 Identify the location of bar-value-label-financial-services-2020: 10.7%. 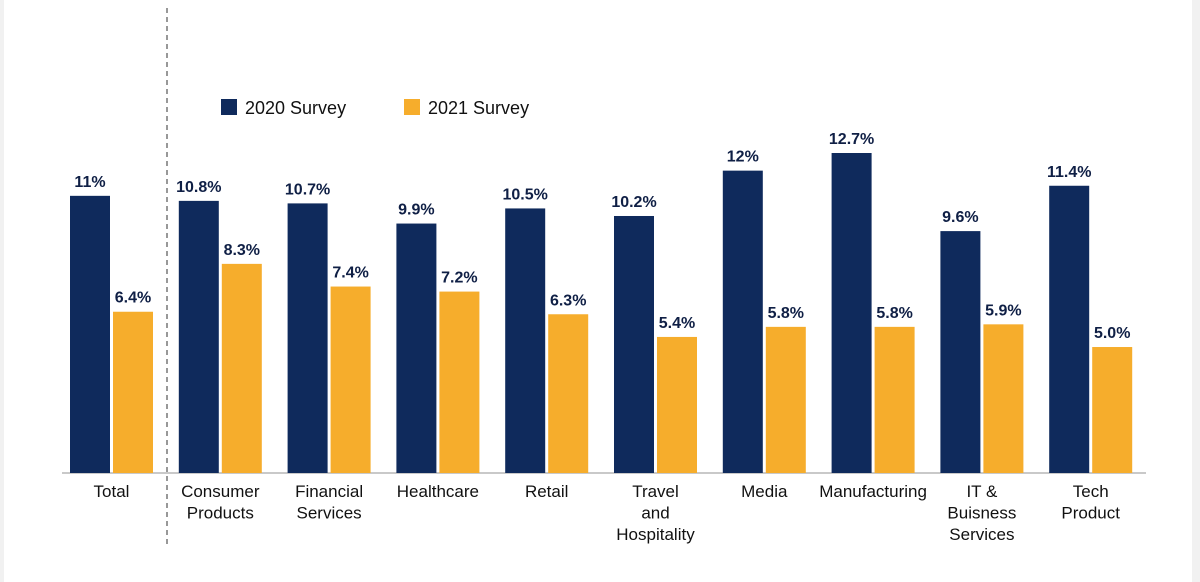
(307, 189).